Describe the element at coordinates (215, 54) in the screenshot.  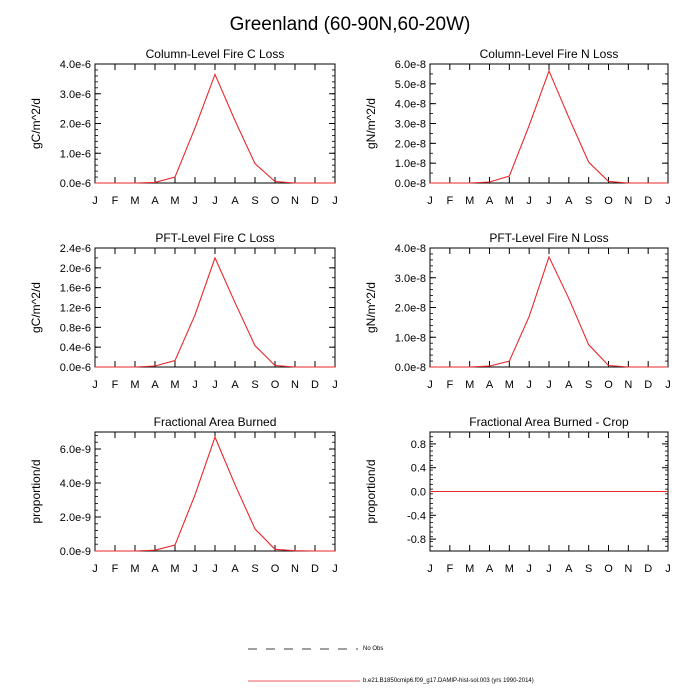
I see `panel-title-0: Column-Level Fire C Loss` at that location.